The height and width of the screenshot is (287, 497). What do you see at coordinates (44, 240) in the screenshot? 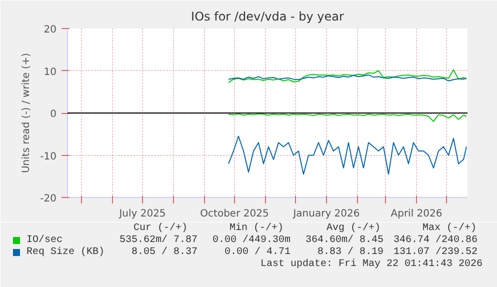
I see `legend-label: IO/sec` at bounding box center [44, 240].